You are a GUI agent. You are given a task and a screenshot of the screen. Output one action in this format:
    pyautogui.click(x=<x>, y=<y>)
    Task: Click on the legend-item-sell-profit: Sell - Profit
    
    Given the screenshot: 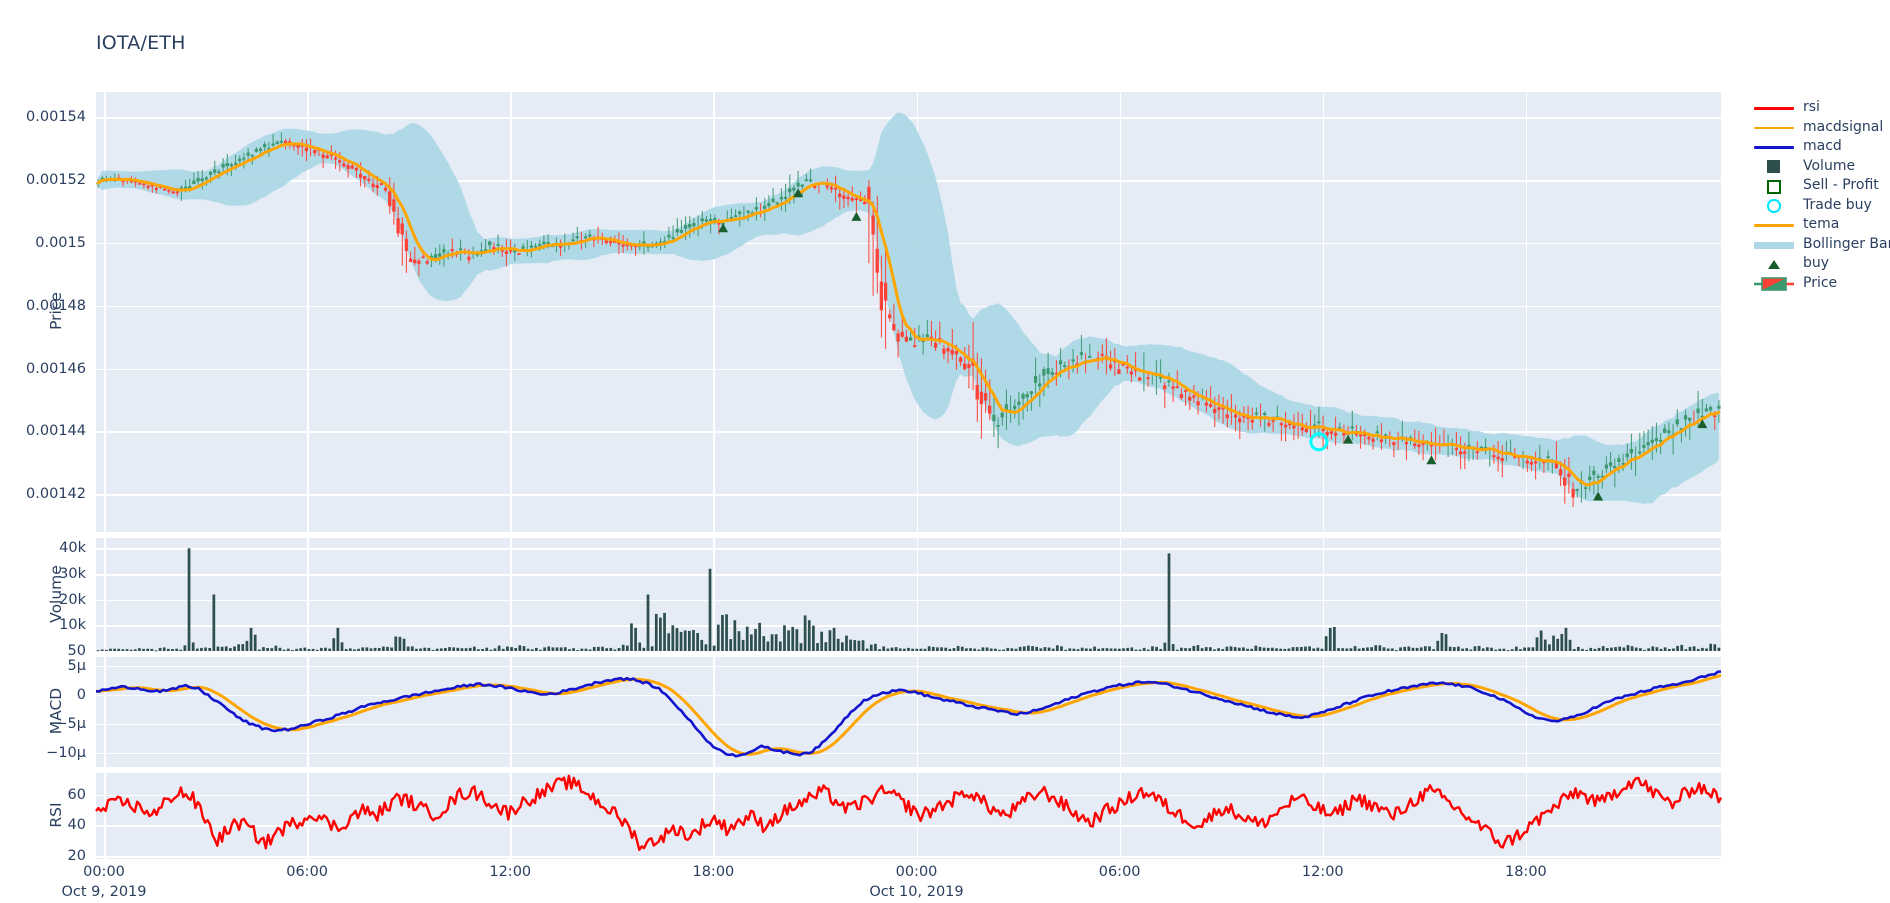 What is the action you would take?
    pyautogui.click(x=1821, y=185)
    